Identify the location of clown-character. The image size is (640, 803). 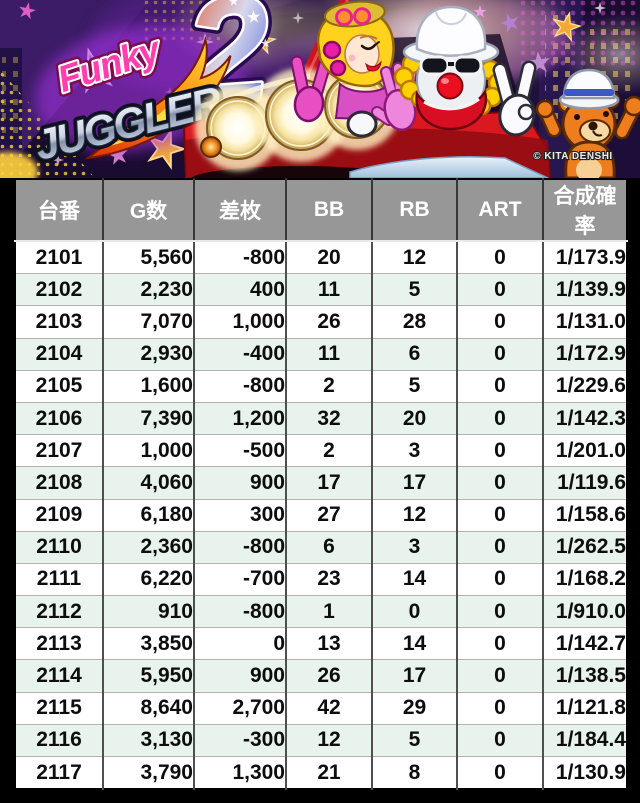
(441, 71).